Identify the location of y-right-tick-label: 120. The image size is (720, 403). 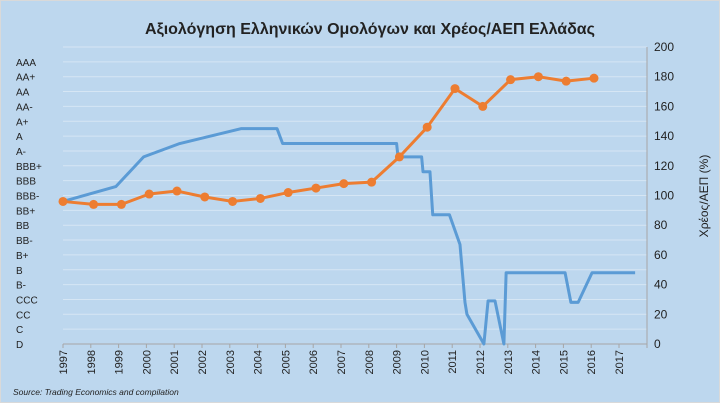
(664, 166).